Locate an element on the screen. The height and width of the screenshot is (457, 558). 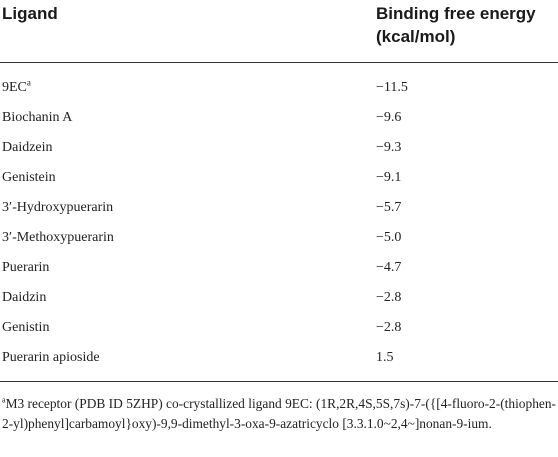
ligand-cell: 9ECa is located at coordinates (182, 83).